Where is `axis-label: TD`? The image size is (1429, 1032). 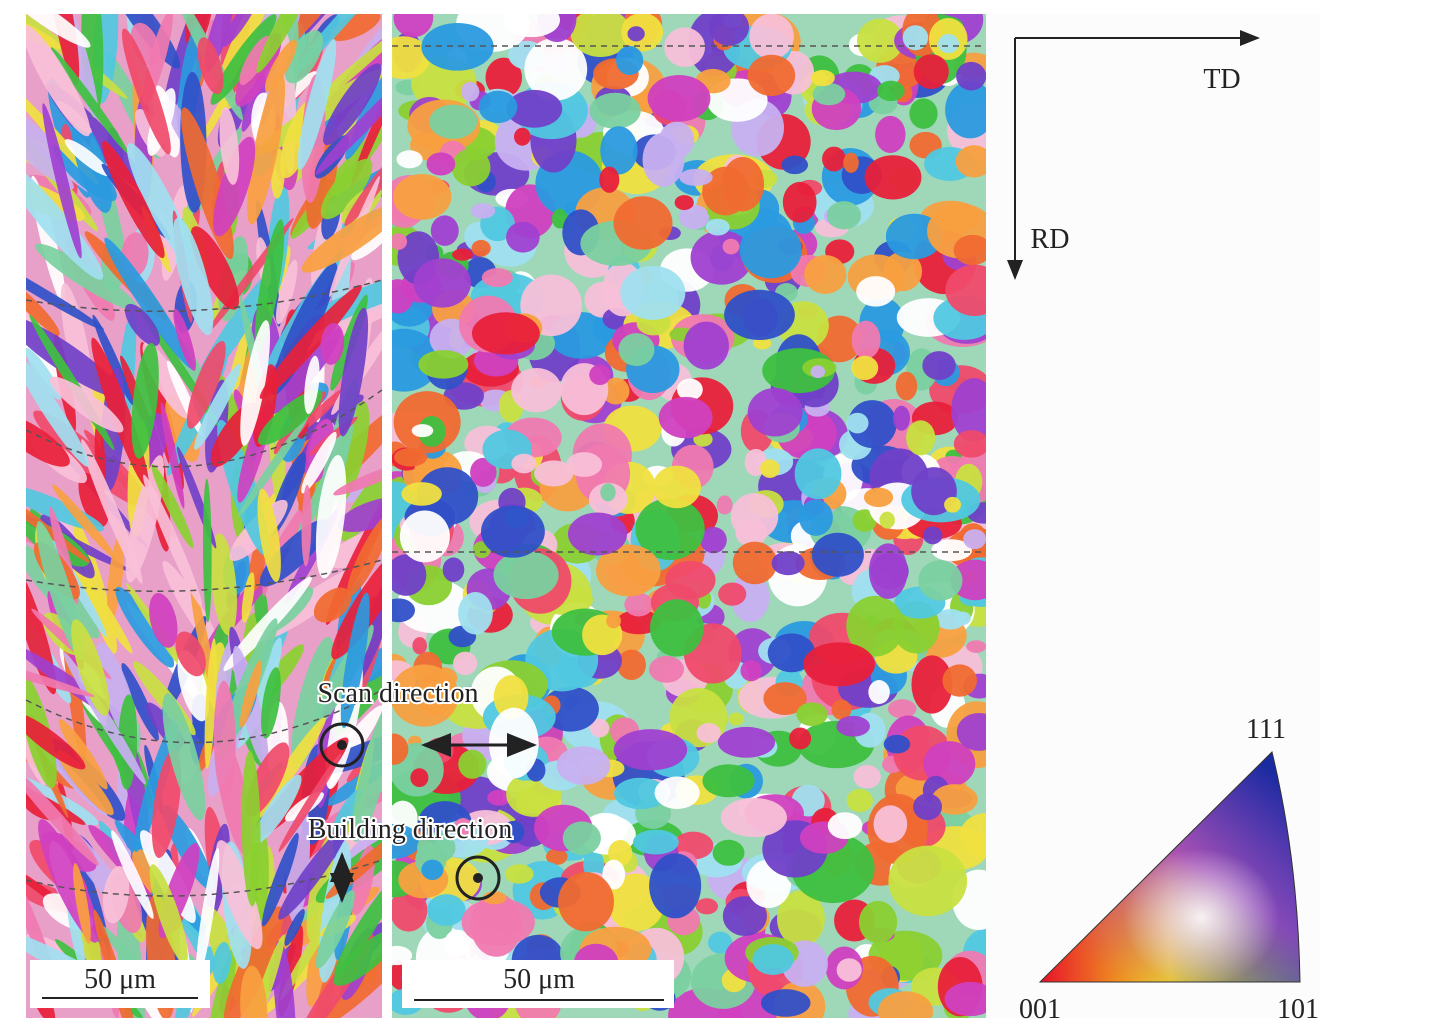
axis-label: TD is located at coordinates (1221, 79).